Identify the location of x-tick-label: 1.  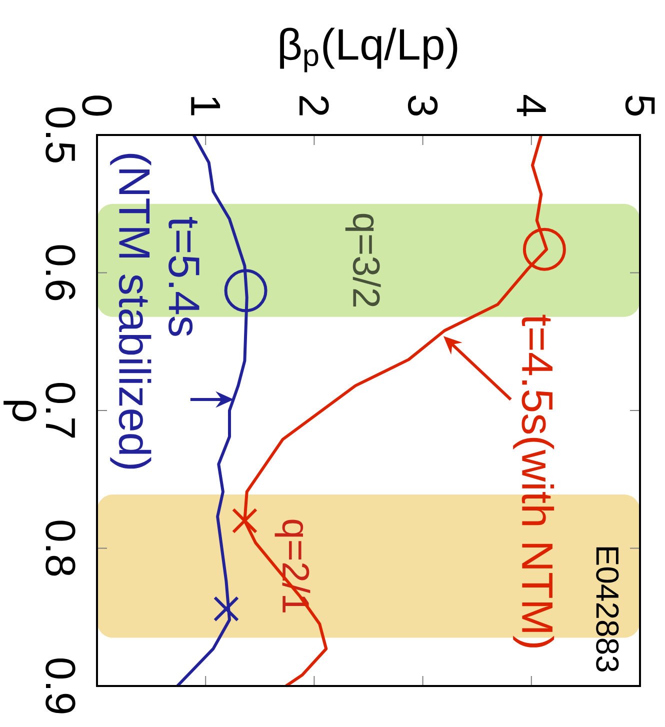
(205, 106).